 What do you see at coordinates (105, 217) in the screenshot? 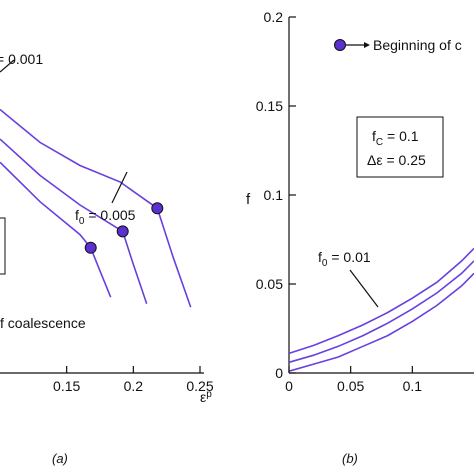
I see `panel-a-bottom-label: f0 = 0.005` at bounding box center [105, 217].